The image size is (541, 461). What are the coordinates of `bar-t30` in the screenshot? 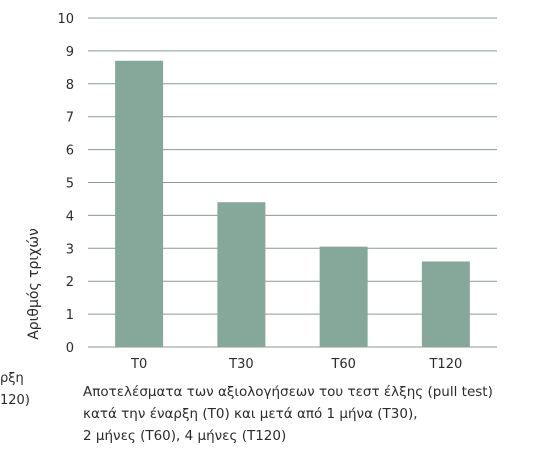 It's located at (241, 274).